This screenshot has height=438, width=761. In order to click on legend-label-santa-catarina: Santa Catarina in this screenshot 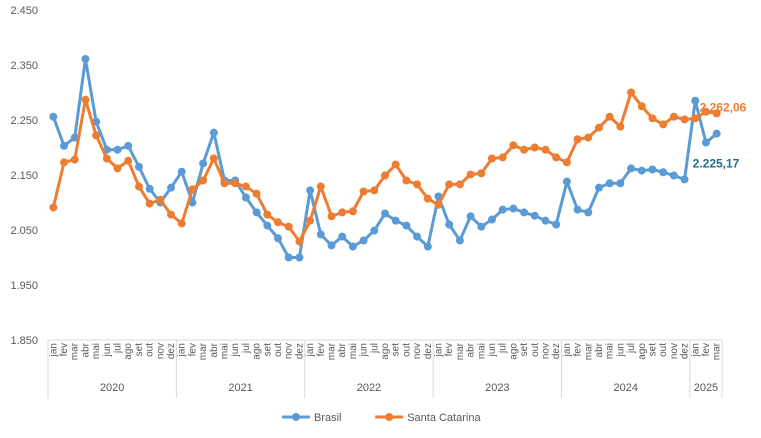, I will do `click(444, 418)`.